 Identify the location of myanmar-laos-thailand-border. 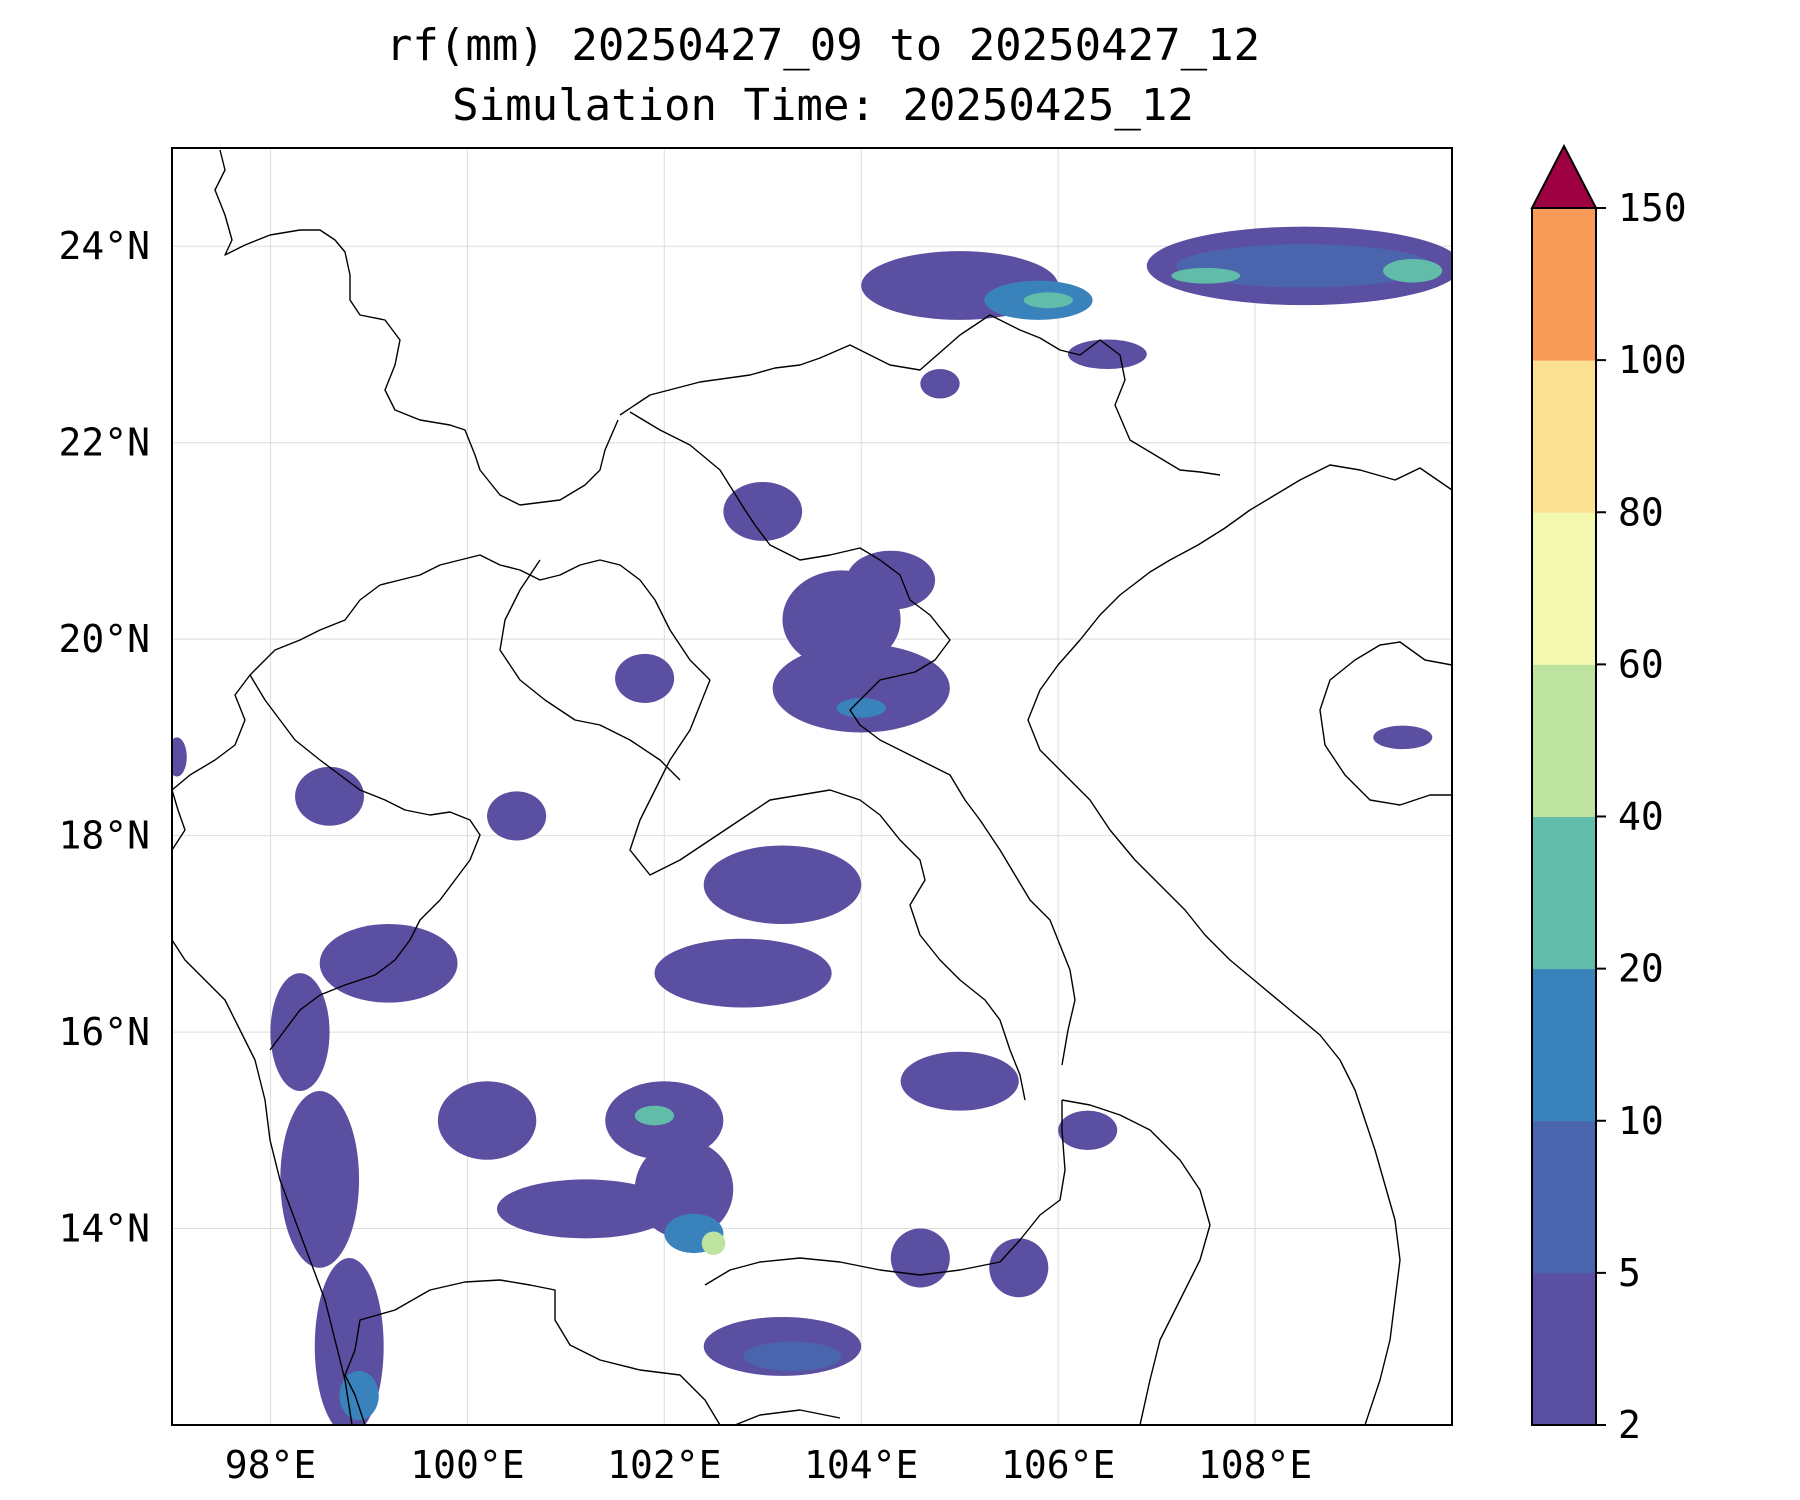
(441, 702).